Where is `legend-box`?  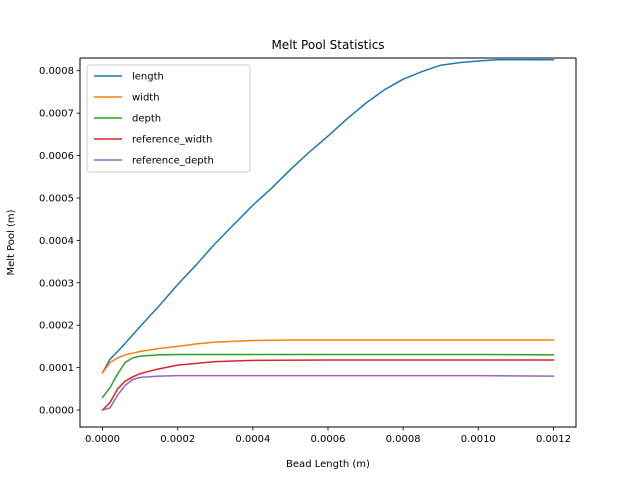
legend-box is located at coordinates (168, 118).